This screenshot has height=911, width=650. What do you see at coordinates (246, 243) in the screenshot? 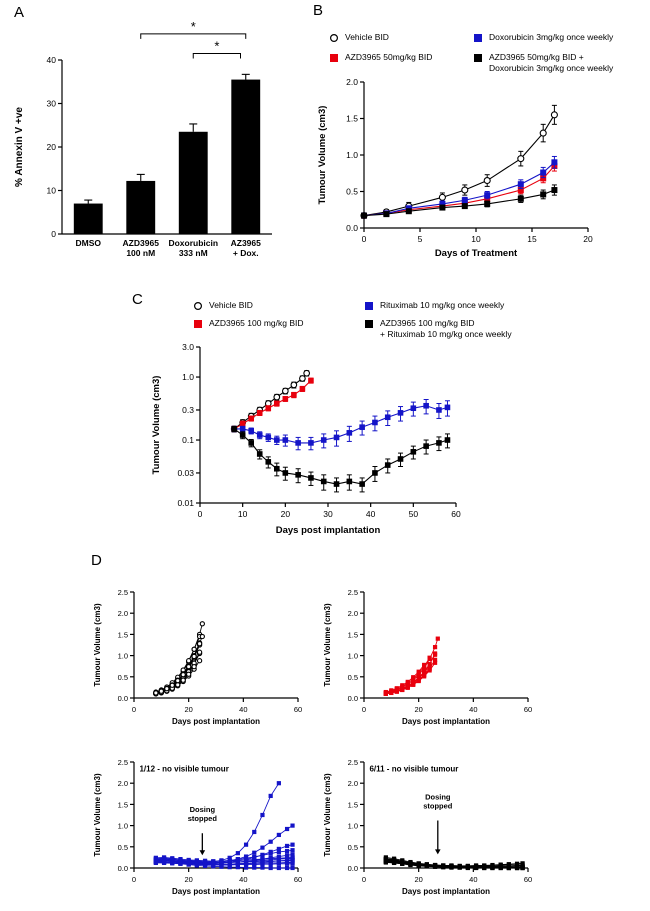
I see `category-label: AZ3965` at bounding box center [246, 243].